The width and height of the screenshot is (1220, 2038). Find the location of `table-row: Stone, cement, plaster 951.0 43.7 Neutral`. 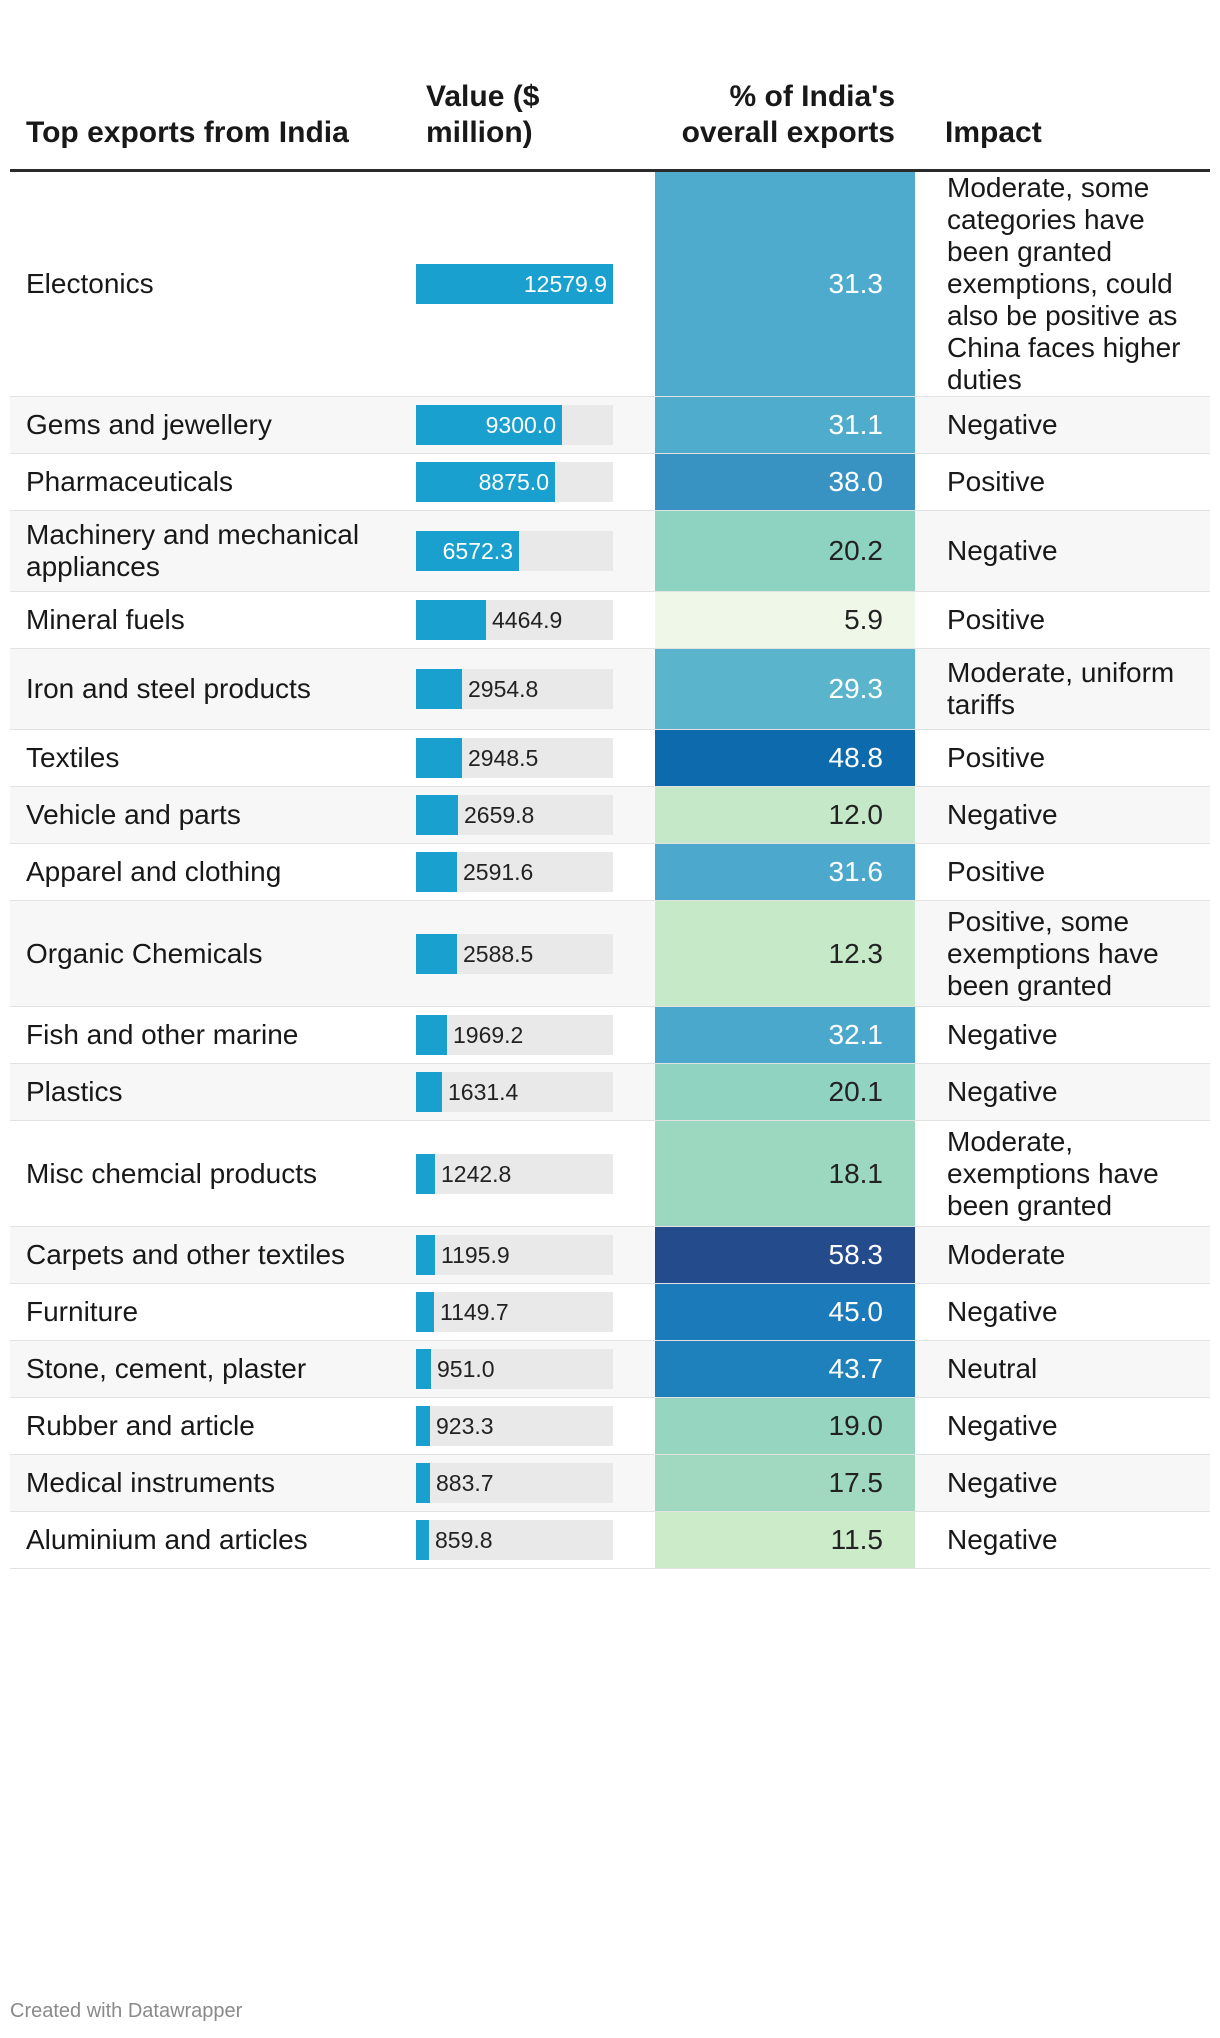

table-row: Stone, cement, plaster 951.0 43.7 Neutral is located at coordinates (610, 1369).